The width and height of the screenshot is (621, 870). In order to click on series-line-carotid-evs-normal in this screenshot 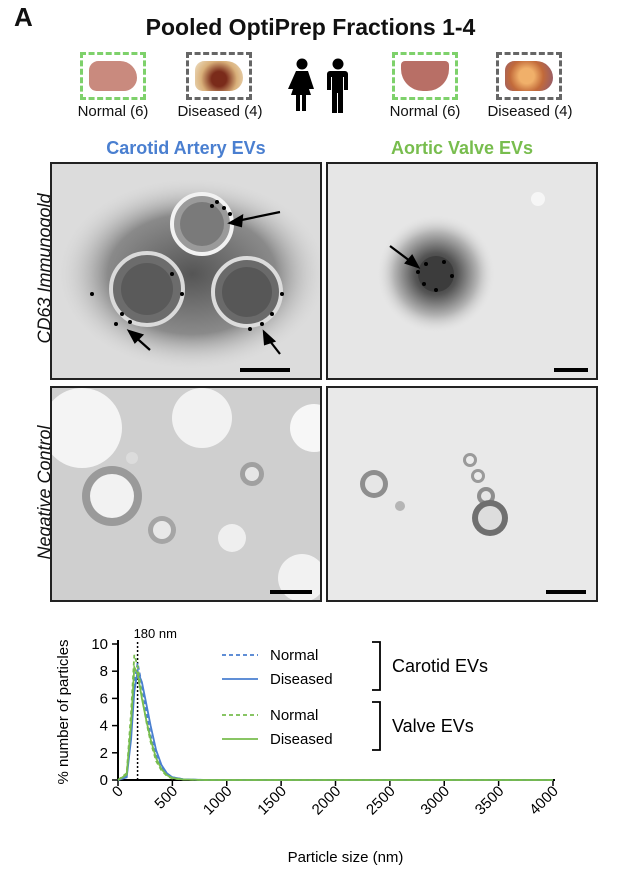, I will do `click(335, 721)`.